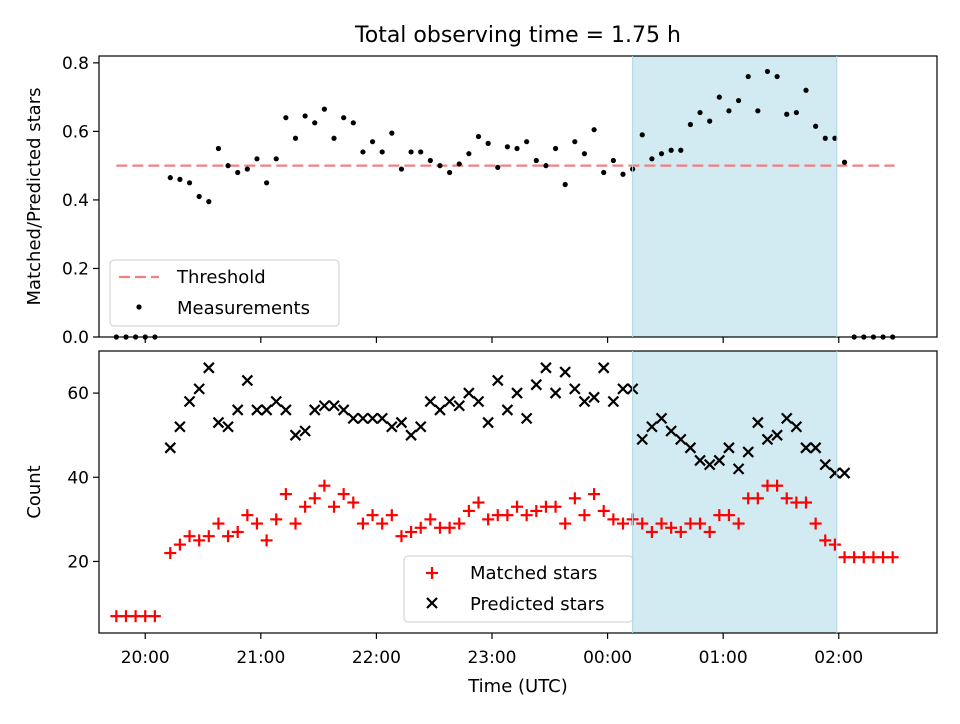  Describe the element at coordinates (75, 338) in the screenshot. I see `y-tick-label: 0.0` at that location.